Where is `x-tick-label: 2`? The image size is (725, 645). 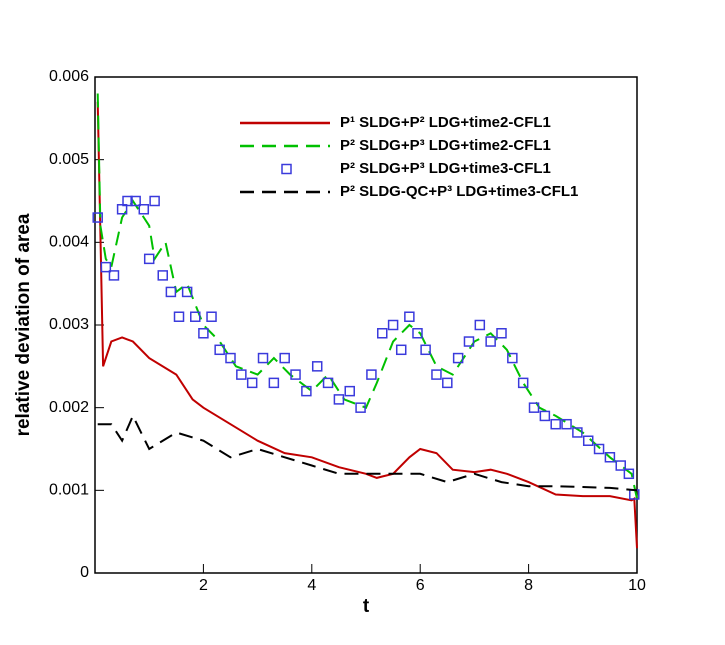 x-tick-label: 2 is located at coordinates (203, 585).